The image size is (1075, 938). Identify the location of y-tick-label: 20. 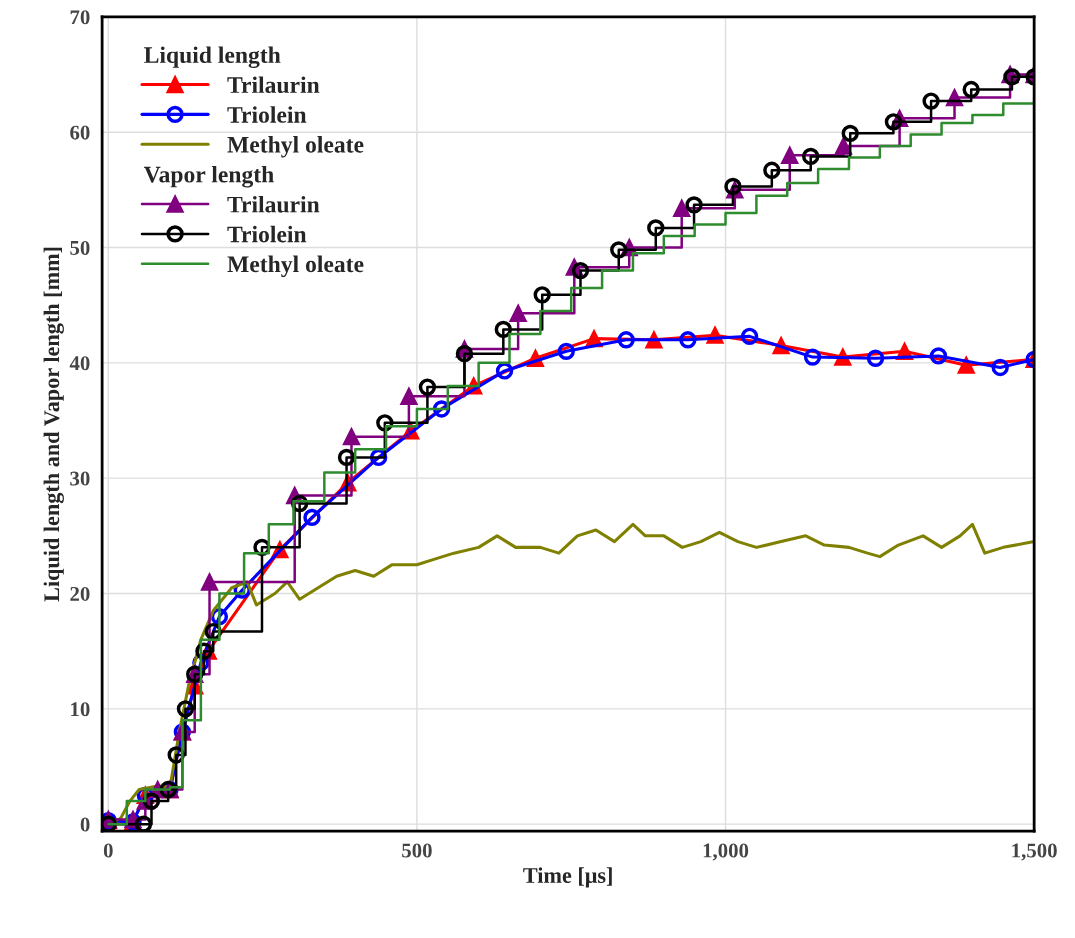
(80, 593).